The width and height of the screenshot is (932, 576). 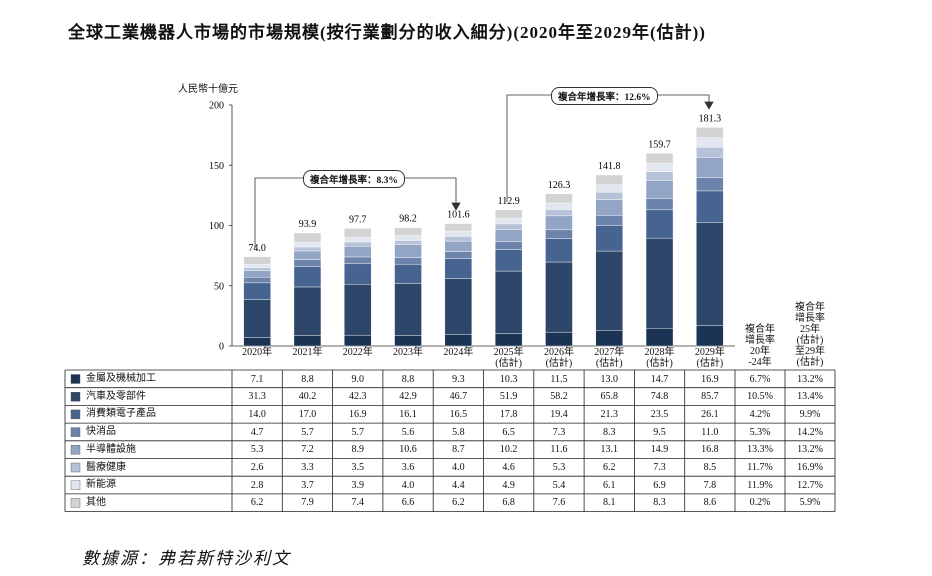 I want to click on x-tick-label: 2027年 (估計), so click(x=609, y=358).